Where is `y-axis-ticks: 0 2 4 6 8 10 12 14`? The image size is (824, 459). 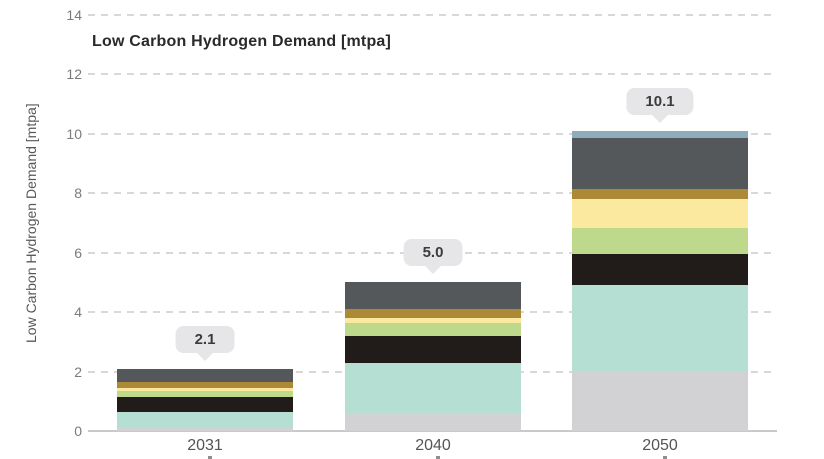 y-axis-ticks: 0 2 4 6 8 10 12 14 is located at coordinates (41, 223).